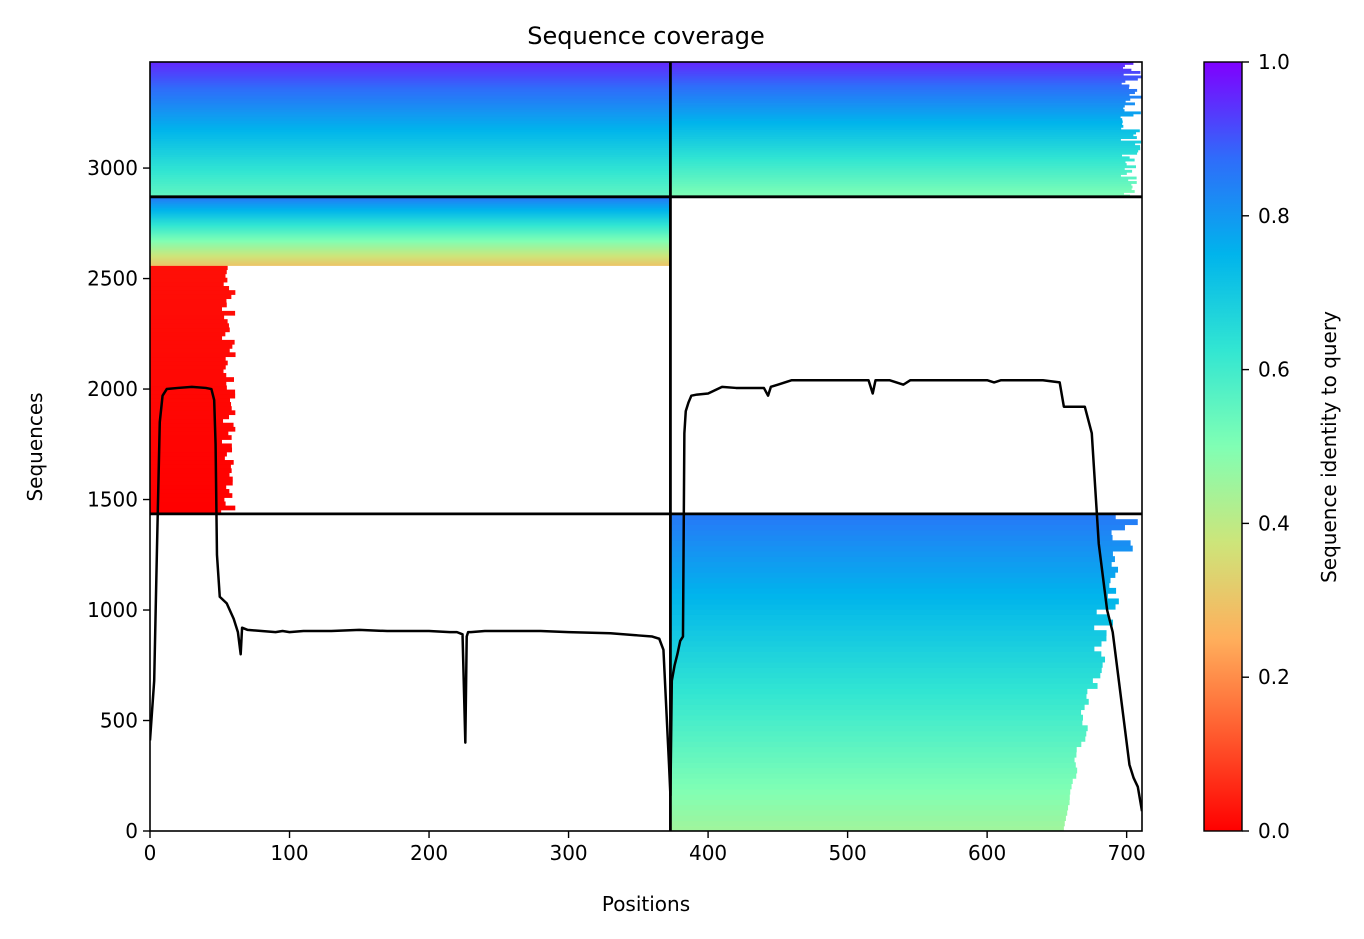  I want to click on y-axis: 0 500 1000 1500 2000 2500 3000, so click(118, 499).